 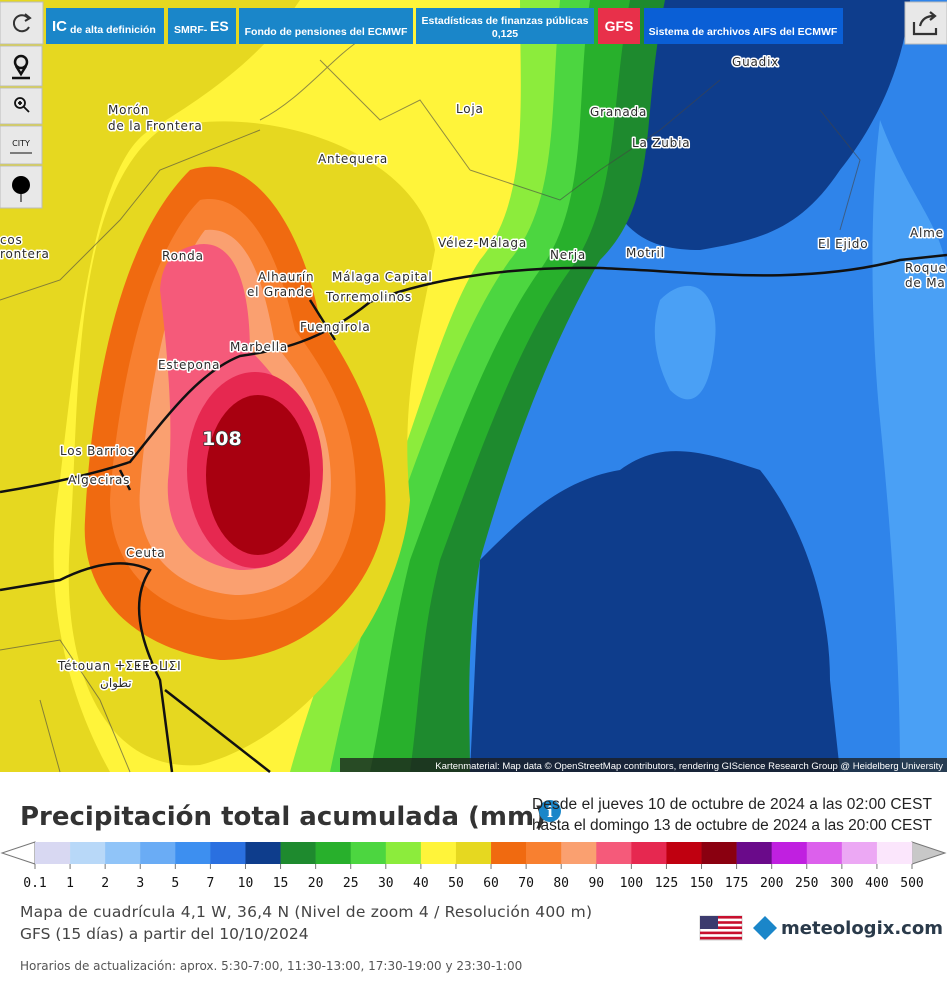 I want to click on place-label: Vélez-Málaga, so click(x=482, y=243).